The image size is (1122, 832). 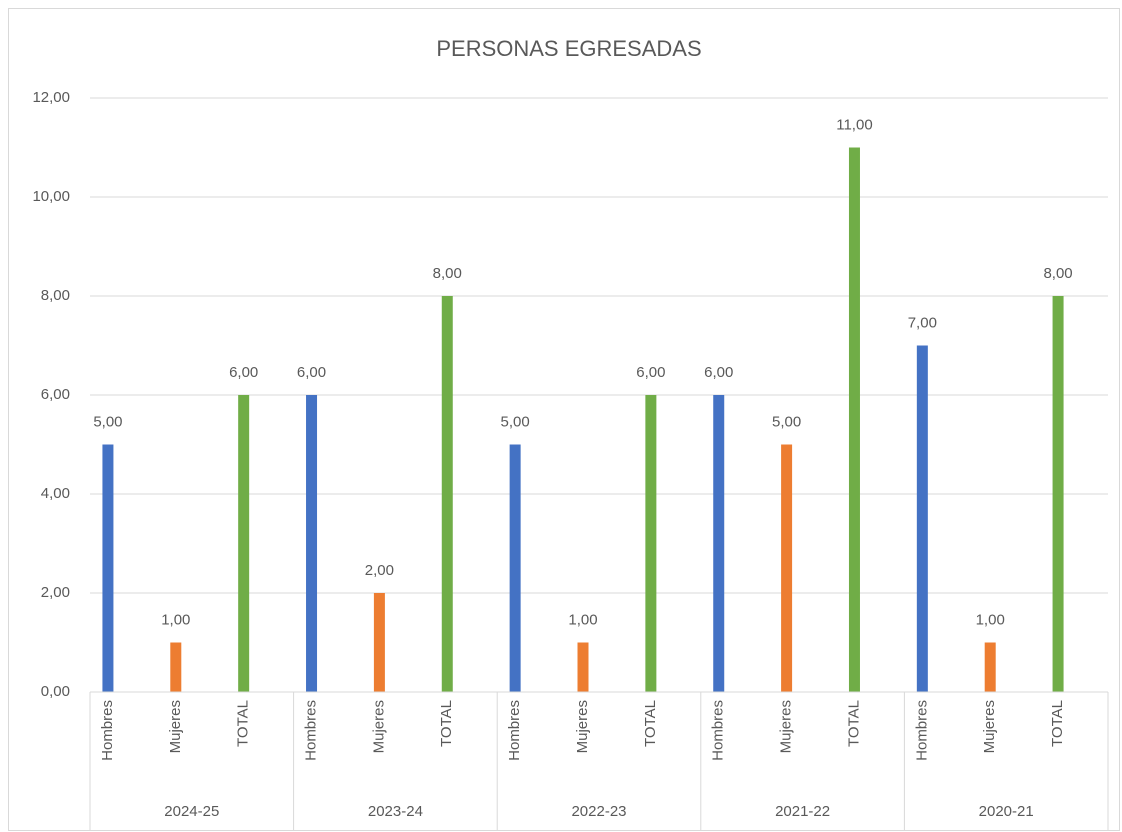 What do you see at coordinates (922, 322) in the screenshot?
I see `data-label: 7,00` at bounding box center [922, 322].